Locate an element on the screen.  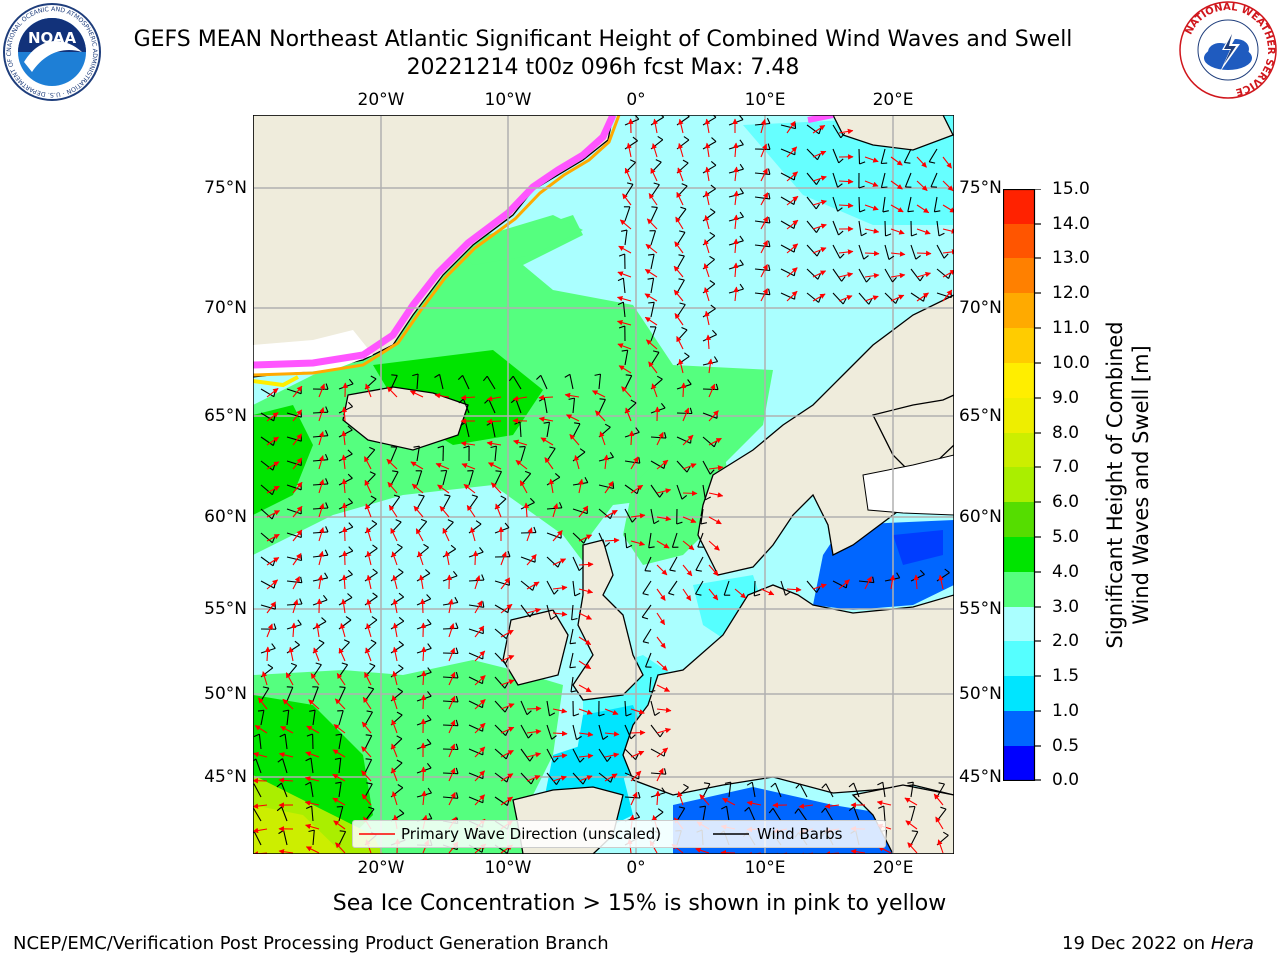
colorbar-tick-label: 2.0 is located at coordinates (1066, 641).